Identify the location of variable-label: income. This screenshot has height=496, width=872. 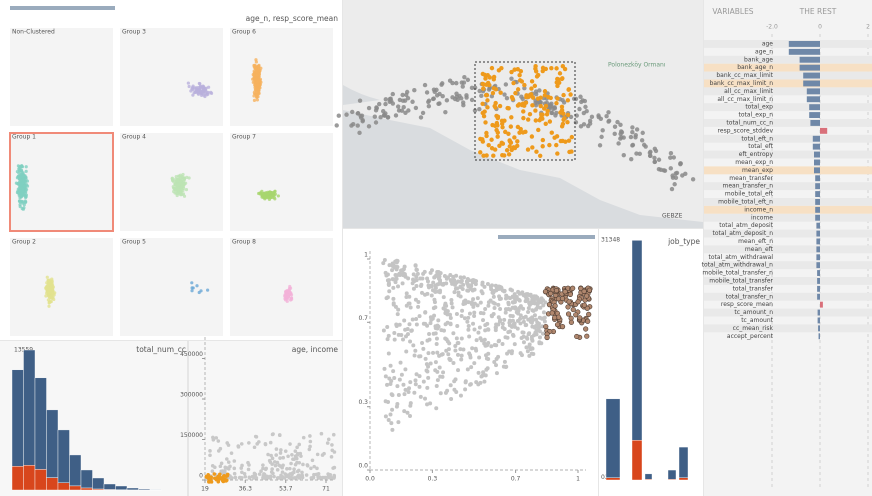
(762, 217).